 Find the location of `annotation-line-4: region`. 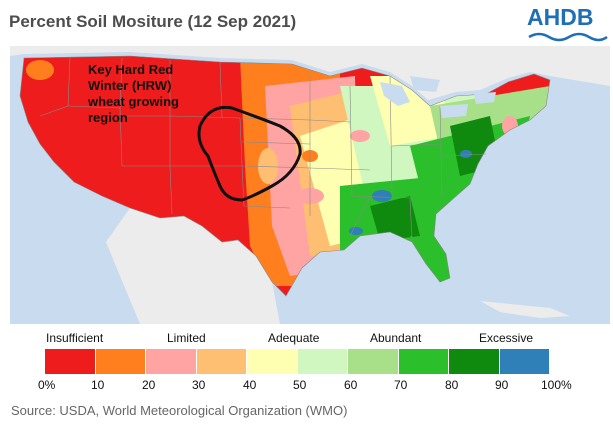

annotation-line-4: region is located at coordinates (108, 117).